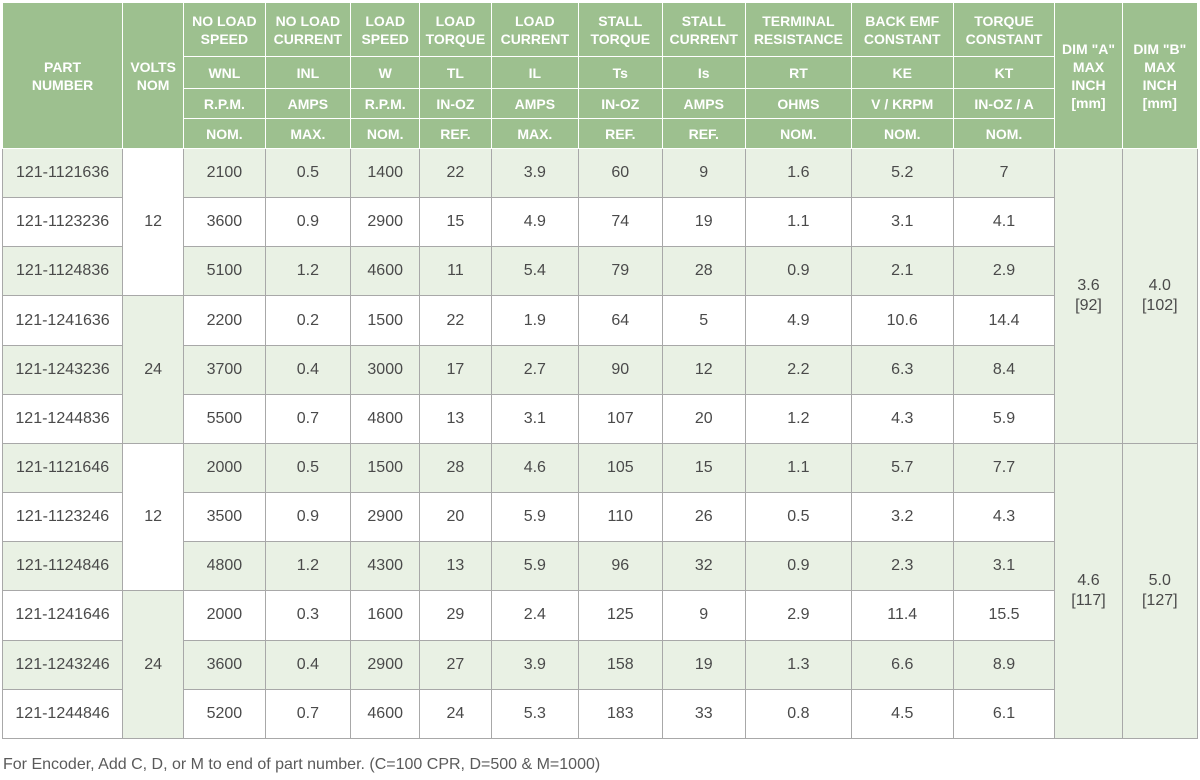 Image resolution: width=1200 pixels, height=780 pixels. What do you see at coordinates (535, 29) in the screenshot?
I see `col-title-header: LOAD CURRENT` at bounding box center [535, 29].